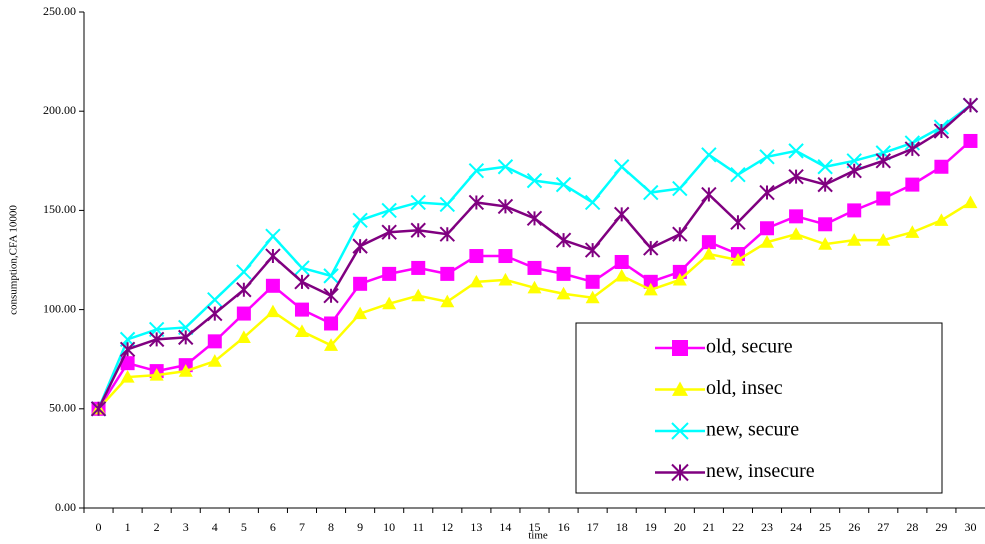 The height and width of the screenshot is (544, 985). I want to click on x-tick-label: 2, so click(157, 527).